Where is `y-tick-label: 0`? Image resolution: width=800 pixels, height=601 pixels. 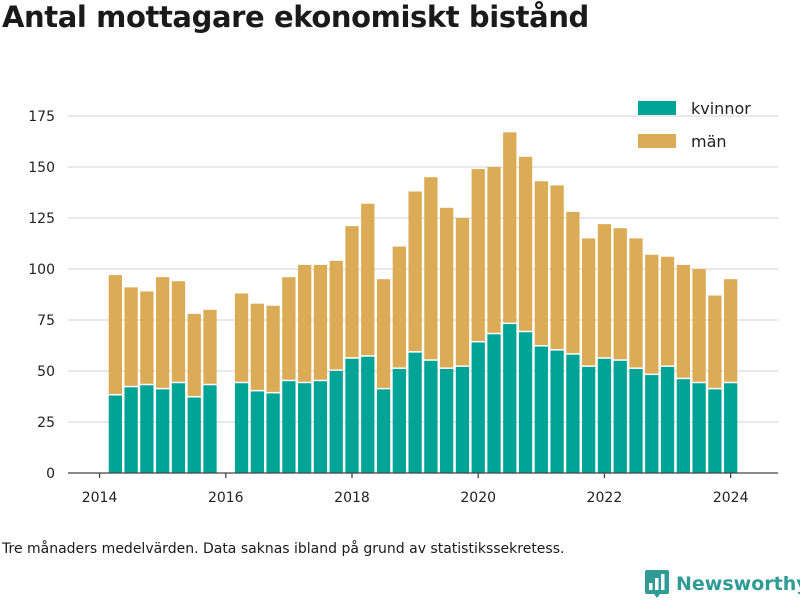 y-tick-label: 0 is located at coordinates (50, 474).